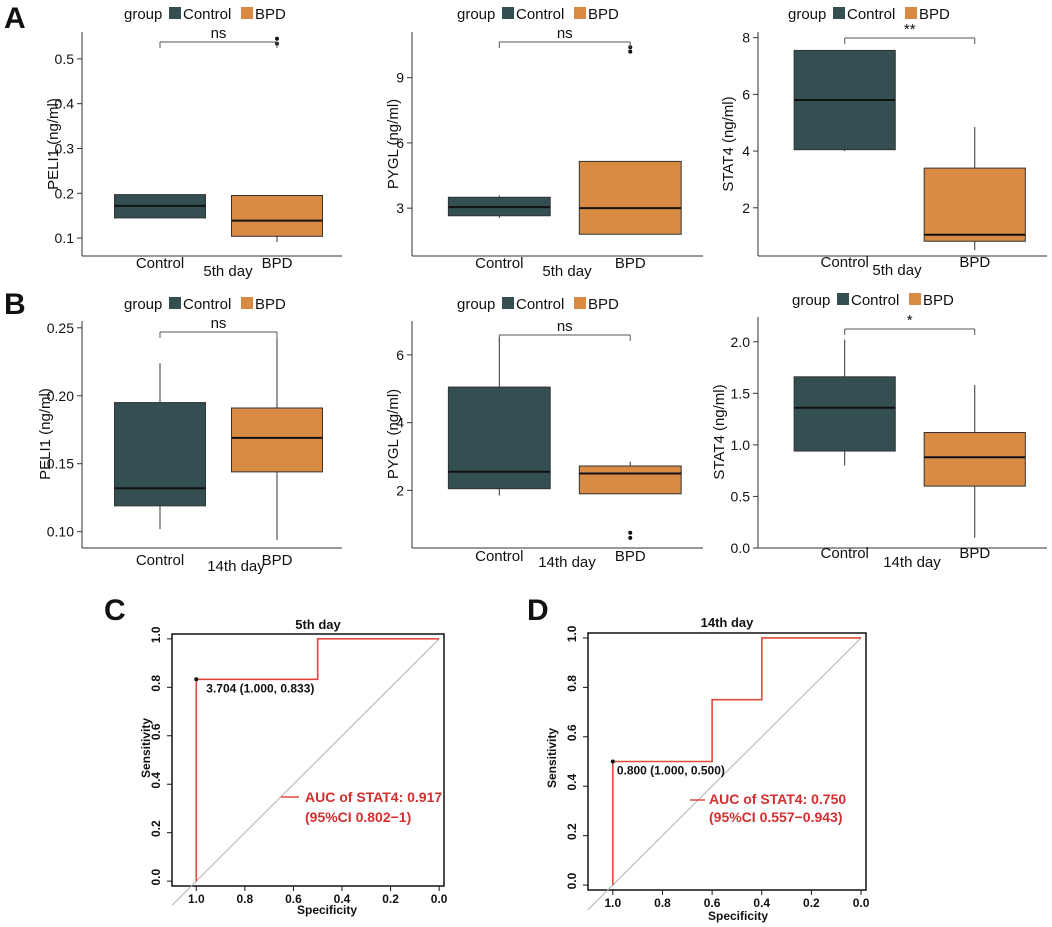 The width and height of the screenshot is (1052, 927). What do you see at coordinates (910, 29) in the screenshot?
I see `significance-label: **` at bounding box center [910, 29].